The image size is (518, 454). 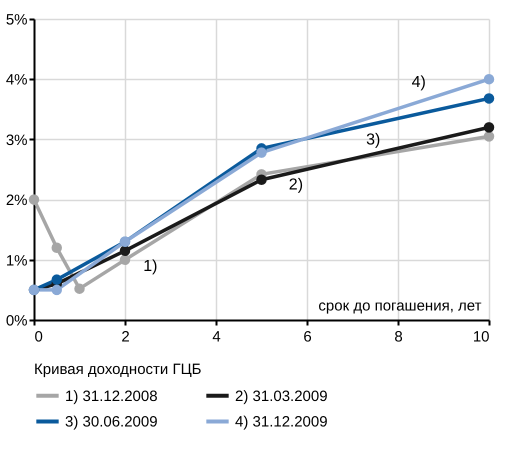 What do you see at coordinates (400, 306) in the screenshot?
I see `x-axis-title: срок до погашения, лет` at bounding box center [400, 306].